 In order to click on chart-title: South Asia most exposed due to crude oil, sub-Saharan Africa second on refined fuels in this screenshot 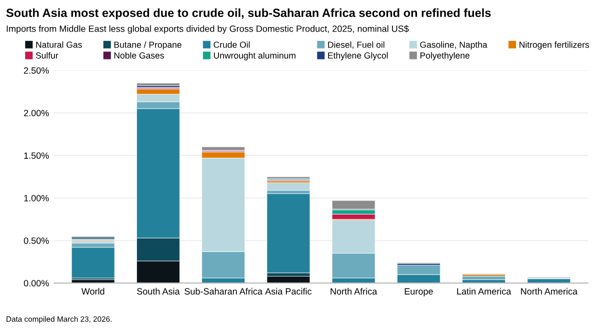, I will do `click(248, 14)`.